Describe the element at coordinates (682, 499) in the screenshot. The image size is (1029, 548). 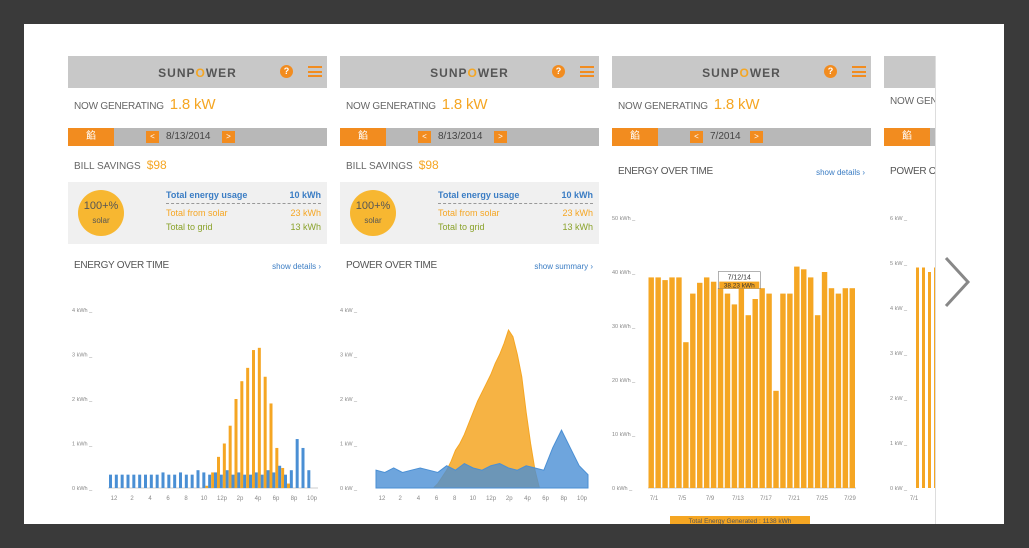
I see `x-tick-label: 7/5` at that location.